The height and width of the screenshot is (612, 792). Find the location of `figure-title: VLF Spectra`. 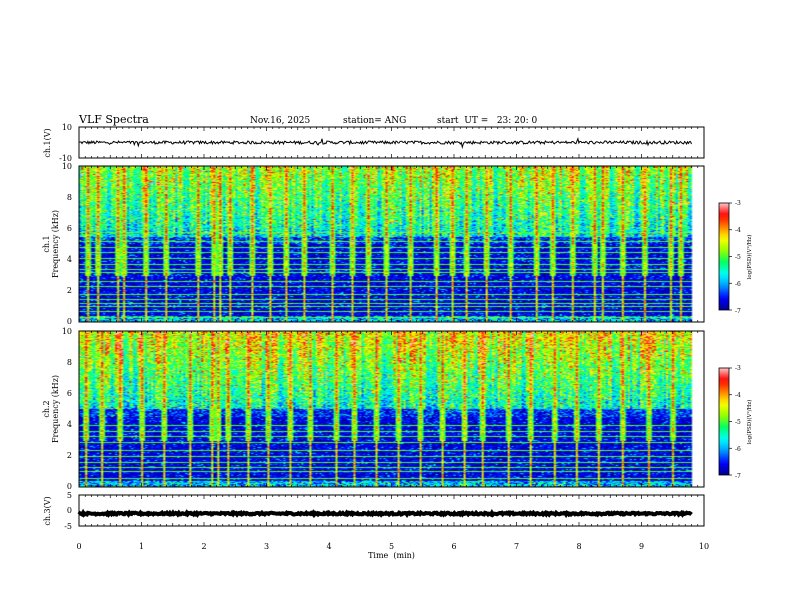

figure-title: VLF Spectra is located at coordinates (113, 119).